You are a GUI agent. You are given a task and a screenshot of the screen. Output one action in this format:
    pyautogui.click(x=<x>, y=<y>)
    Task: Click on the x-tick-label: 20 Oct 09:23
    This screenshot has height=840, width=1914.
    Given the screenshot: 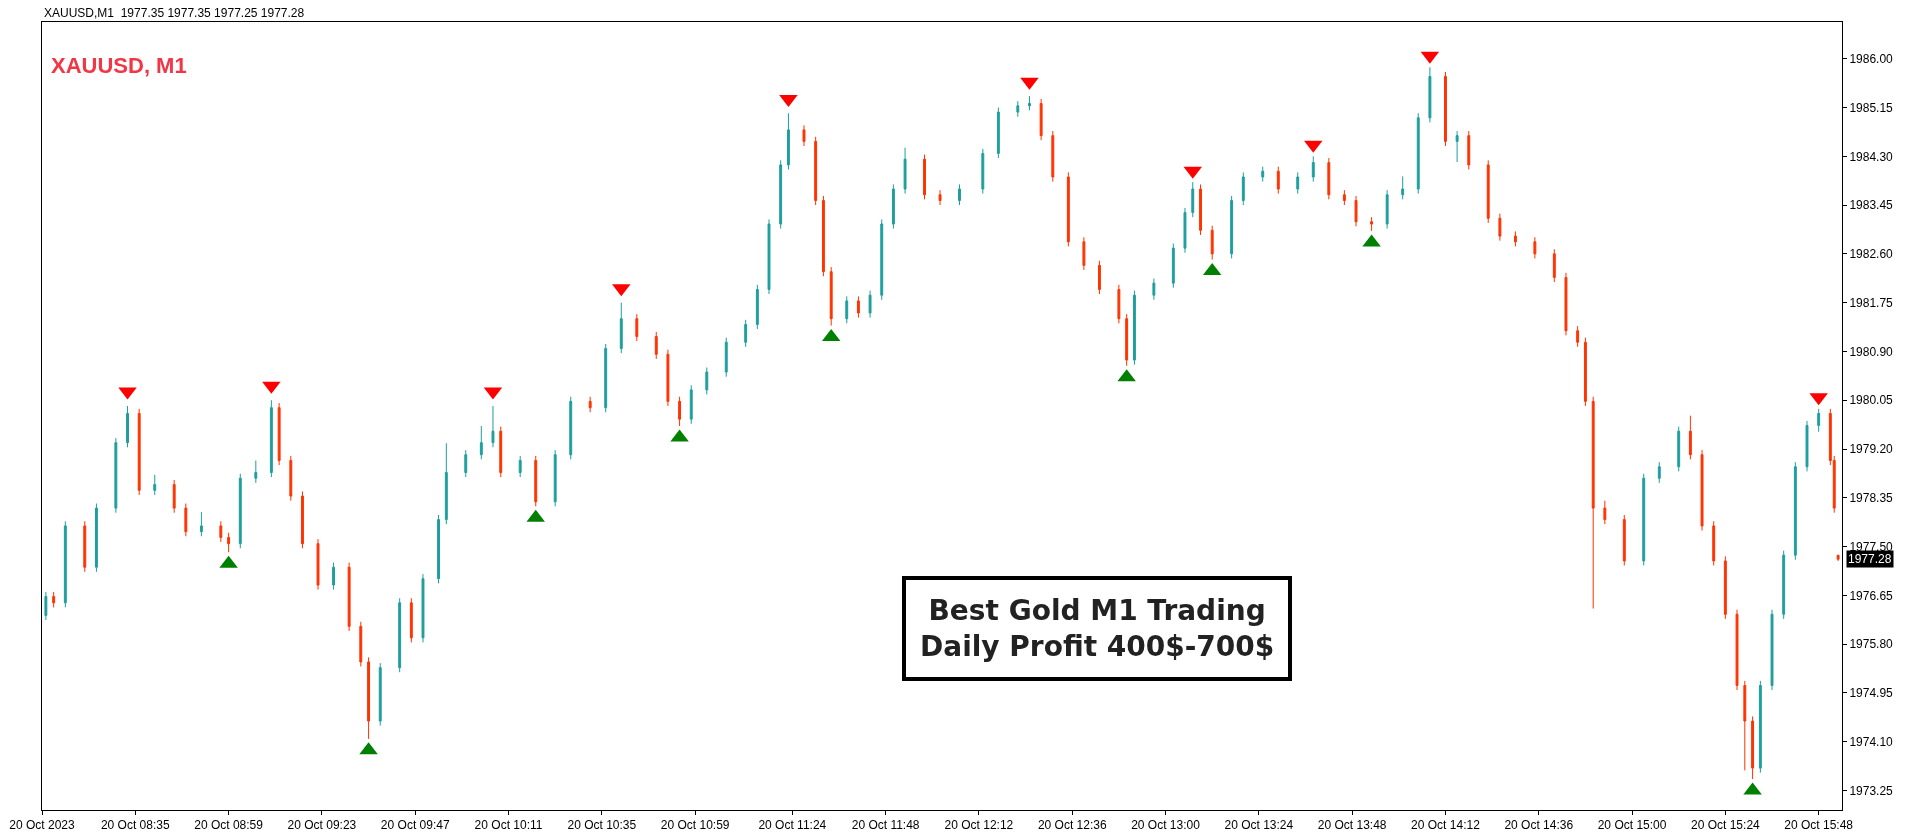 What is the action you would take?
    pyautogui.click(x=322, y=825)
    